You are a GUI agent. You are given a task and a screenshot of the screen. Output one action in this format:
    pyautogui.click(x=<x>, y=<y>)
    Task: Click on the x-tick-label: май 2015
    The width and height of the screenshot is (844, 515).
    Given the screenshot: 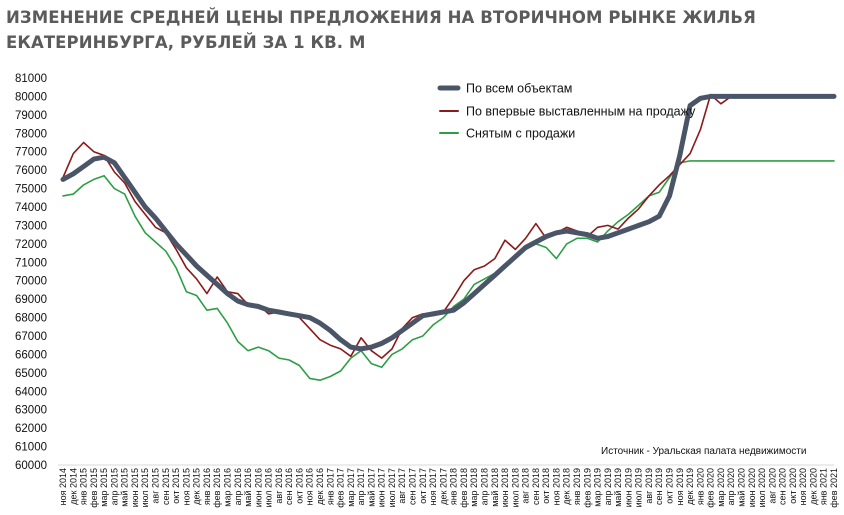 What is the action you would take?
    pyautogui.click(x=125, y=487)
    